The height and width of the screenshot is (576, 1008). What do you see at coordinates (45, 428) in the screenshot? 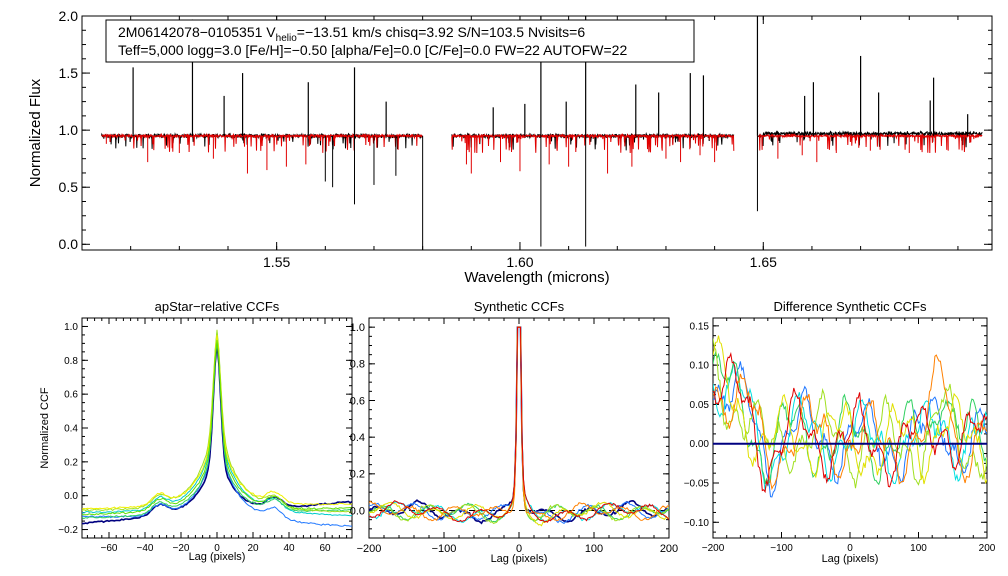
I see `apstar_ccf-ylabel: Normalized CCF` at bounding box center [45, 428].